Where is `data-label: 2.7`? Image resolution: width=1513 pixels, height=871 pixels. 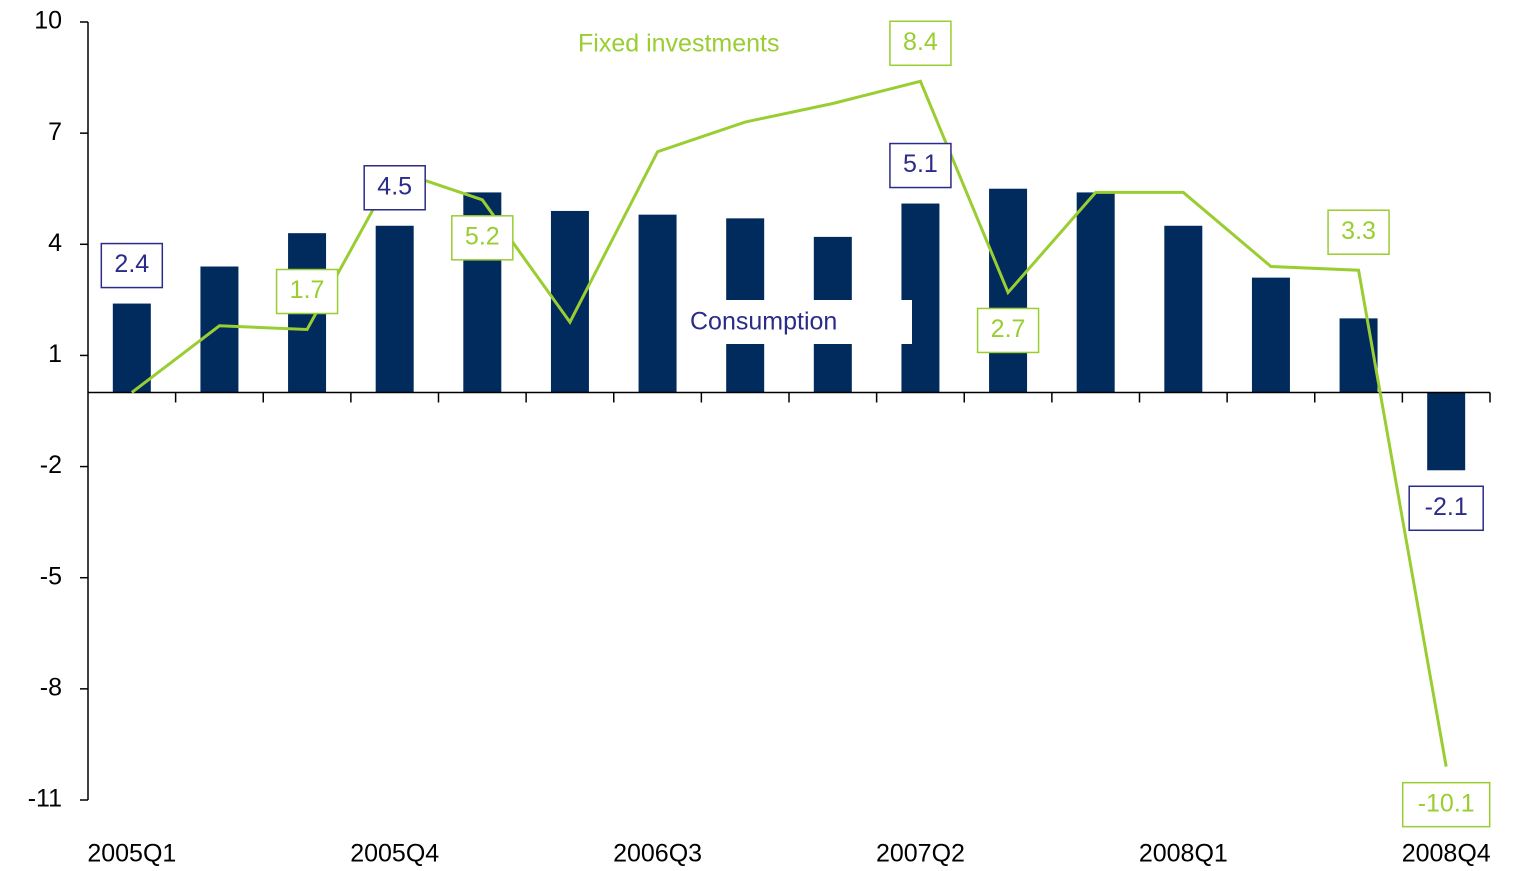
data-label: 2.7 is located at coordinates (1008, 329).